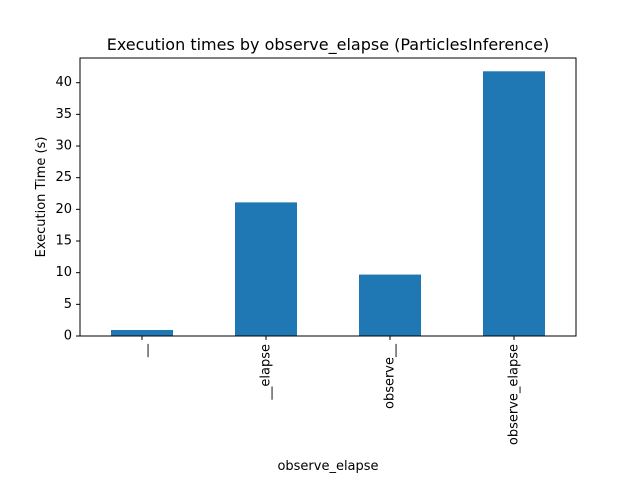 This screenshot has width=640, height=480. What do you see at coordinates (63, 209) in the screenshot?
I see `y-tick-label: 20` at bounding box center [63, 209].